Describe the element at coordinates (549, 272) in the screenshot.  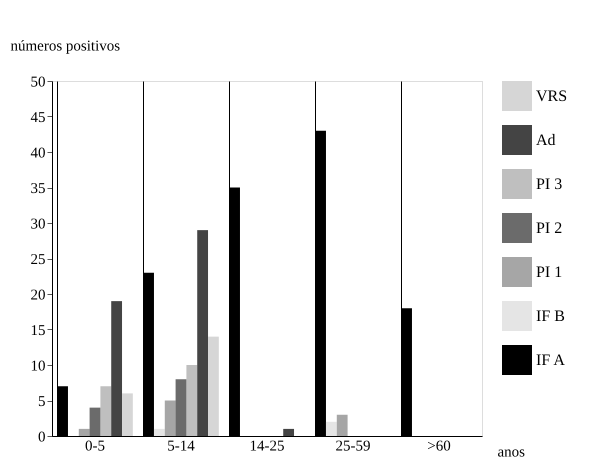
I see `legend-label: PI 1` at that location.